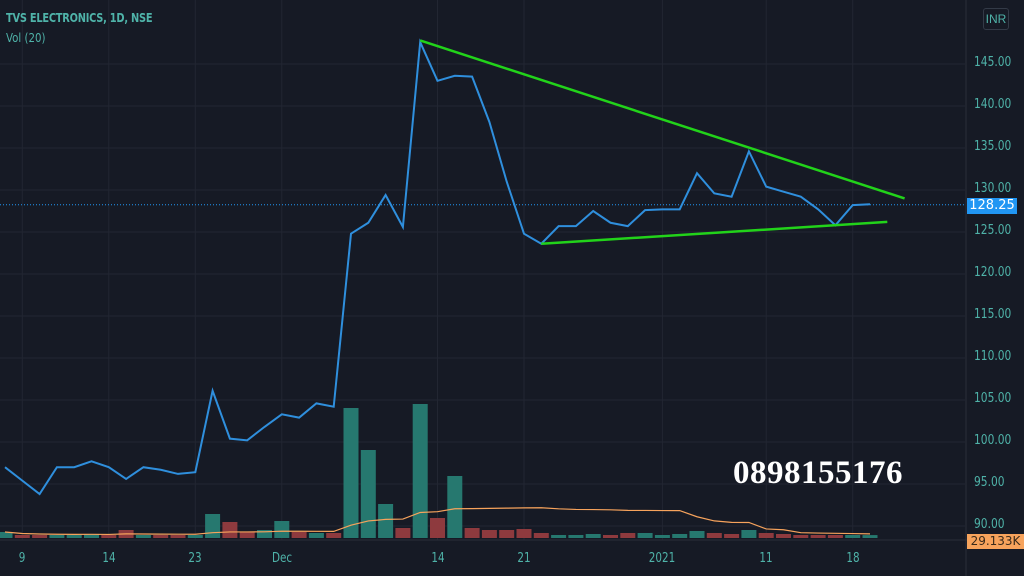 This screenshot has width=1024, height=576. Describe the element at coordinates (993, 356) in the screenshot. I see `price-tick-label: 110.00` at that location.